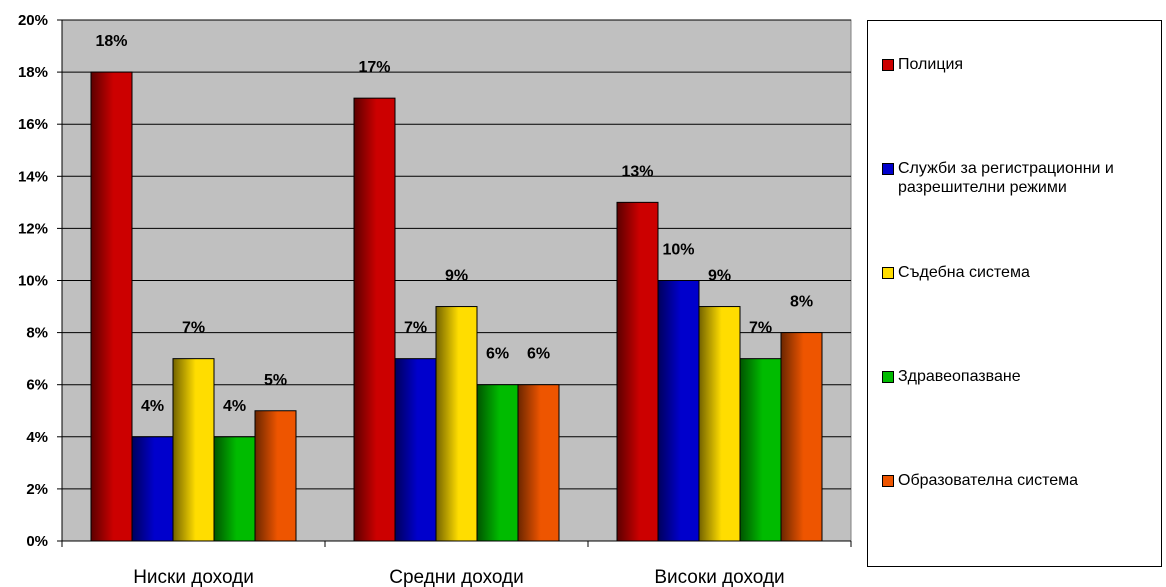 This screenshot has width=1166, height=587. Describe the element at coordinates (959, 376) in the screenshot. I see `legend-label-healthcare: Здравеопазване` at that location.